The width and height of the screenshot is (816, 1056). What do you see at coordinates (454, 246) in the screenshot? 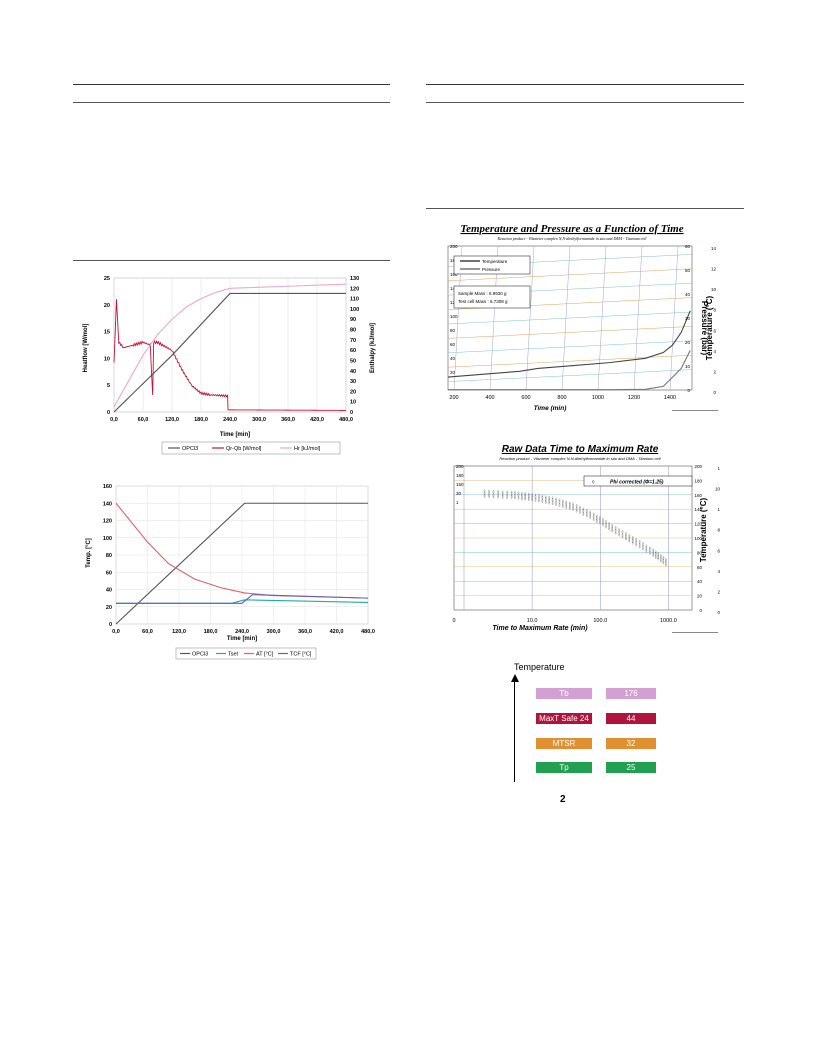
I see `pressure-left-tick-200: 200` at bounding box center [454, 246].